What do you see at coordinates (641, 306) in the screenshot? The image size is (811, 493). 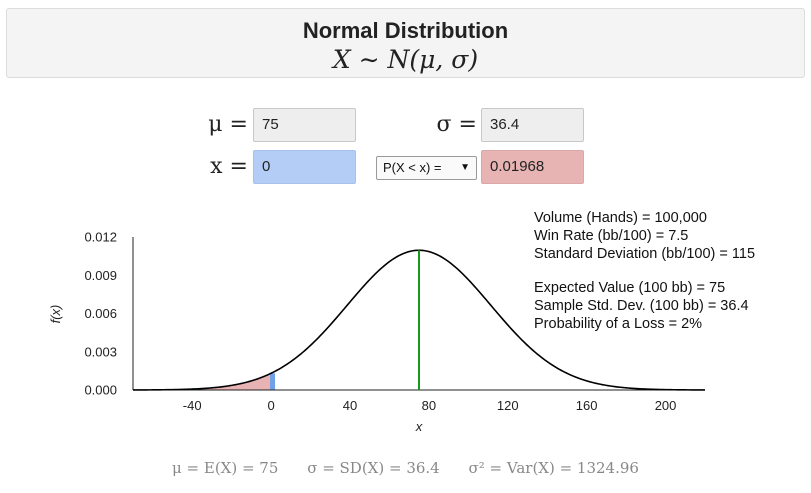 I see `info-sample-std-dev: Sample Std. Dev. (100 bb) = 36.4` at bounding box center [641, 306].